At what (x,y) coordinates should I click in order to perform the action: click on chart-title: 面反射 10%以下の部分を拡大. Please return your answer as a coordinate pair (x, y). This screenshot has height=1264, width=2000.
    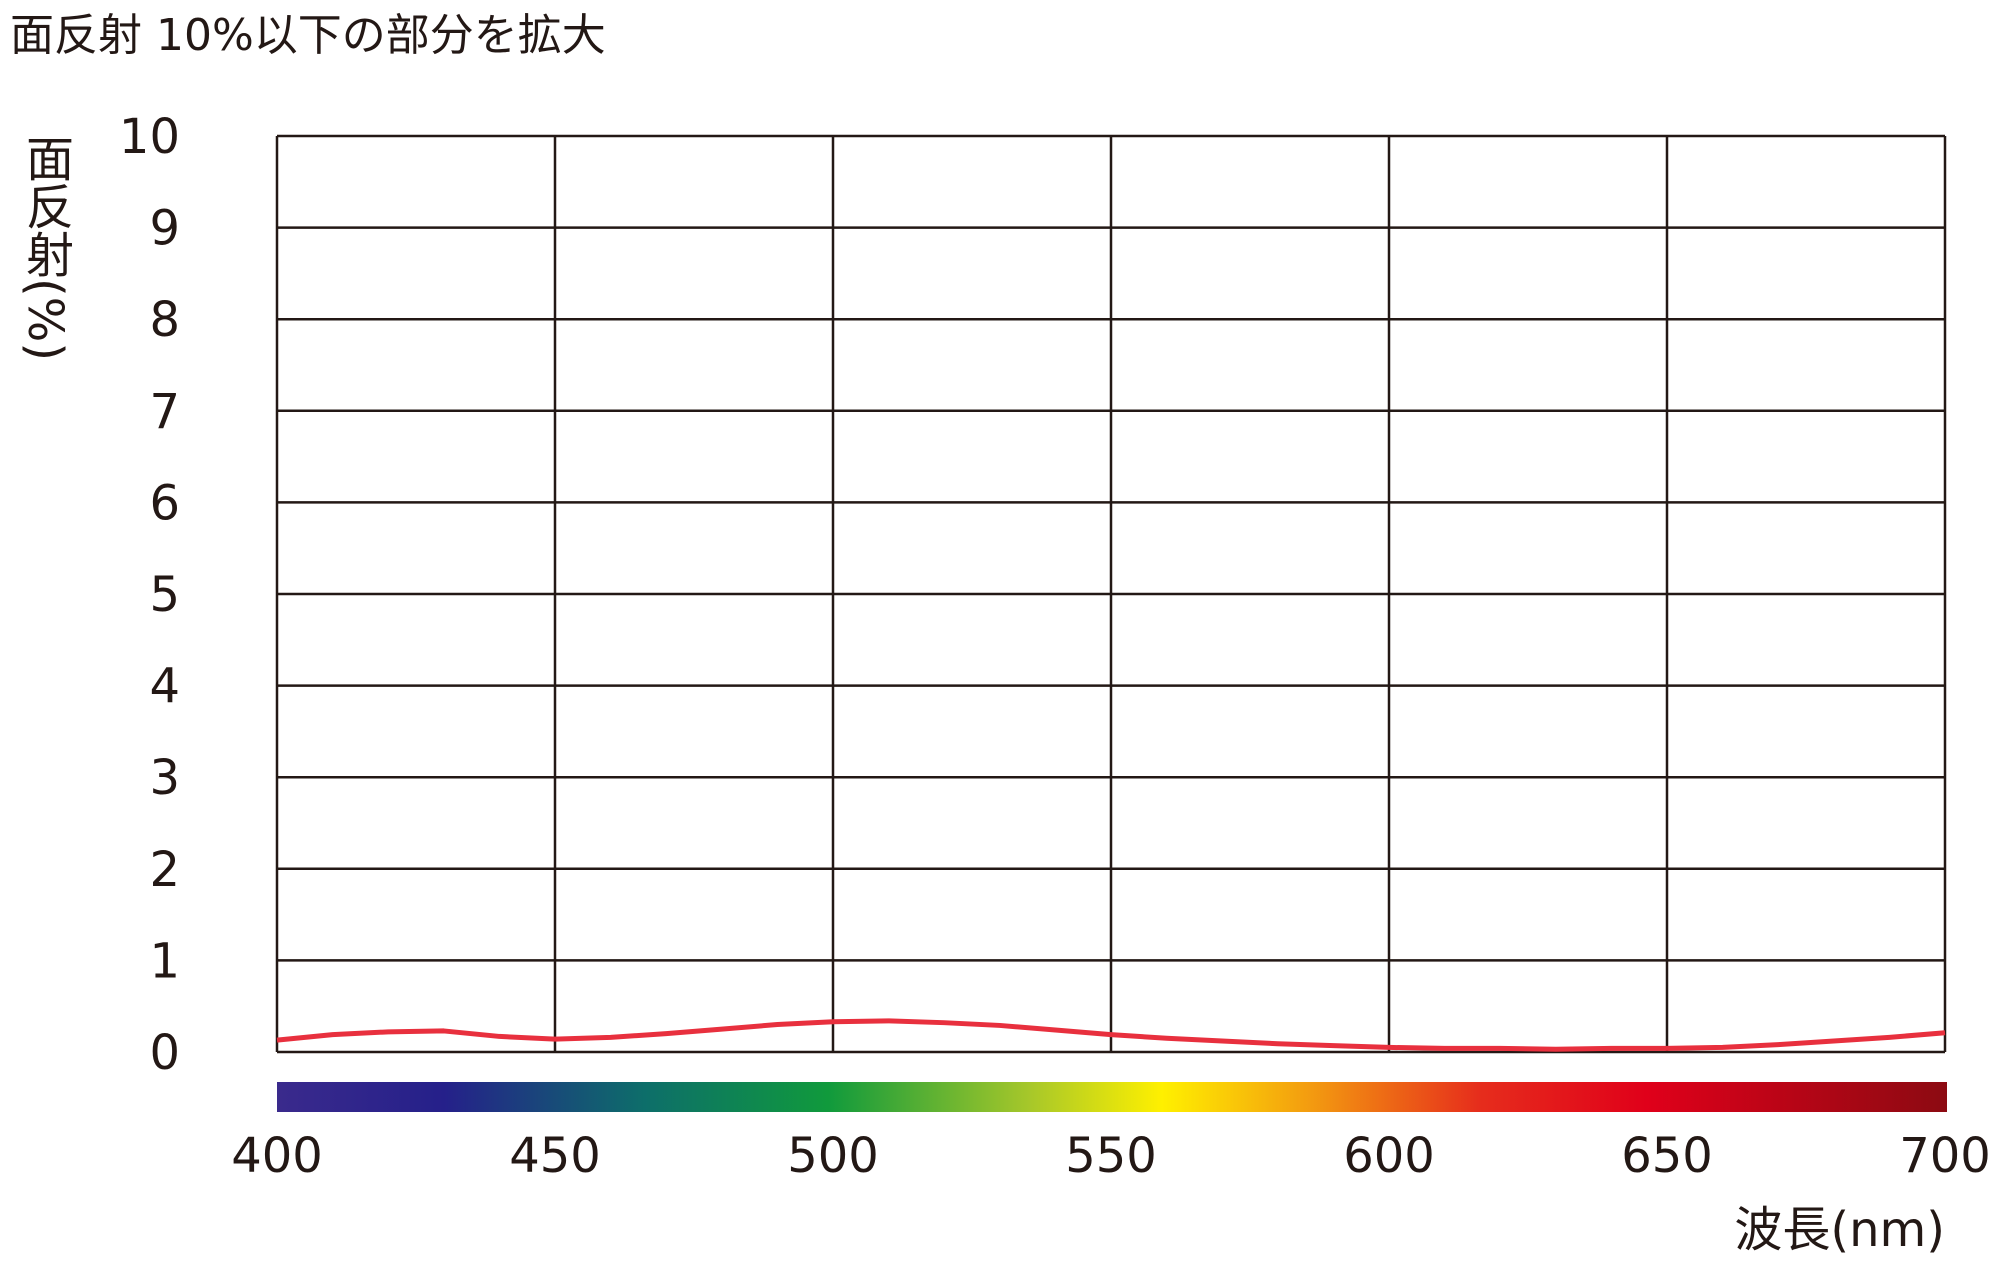
    Looking at the image, I should click on (308, 35).